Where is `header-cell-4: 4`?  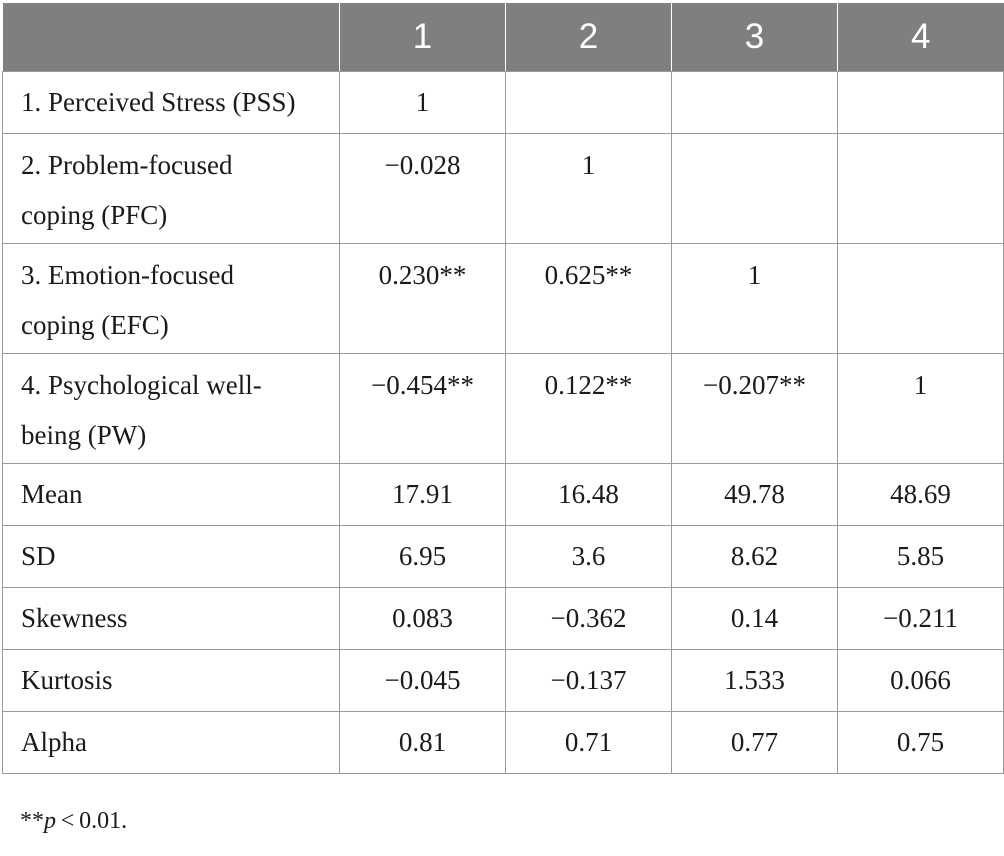
header-cell-4: 4 is located at coordinates (920, 37).